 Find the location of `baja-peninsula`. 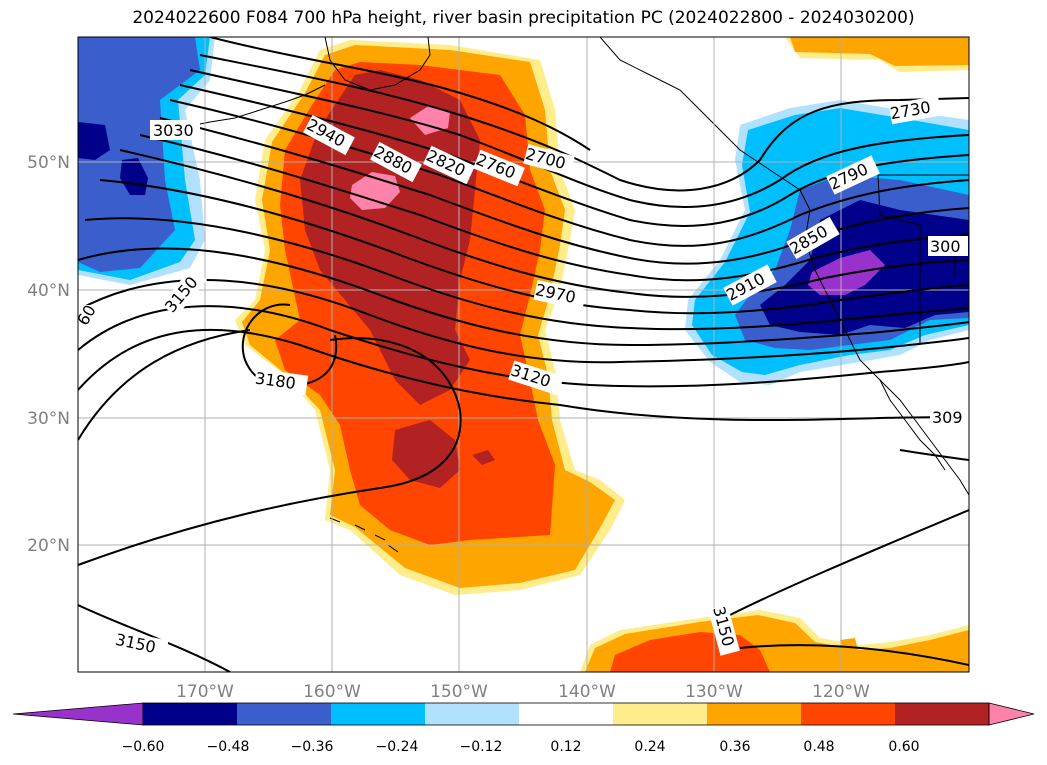

baja-peninsula is located at coordinates (912, 425).